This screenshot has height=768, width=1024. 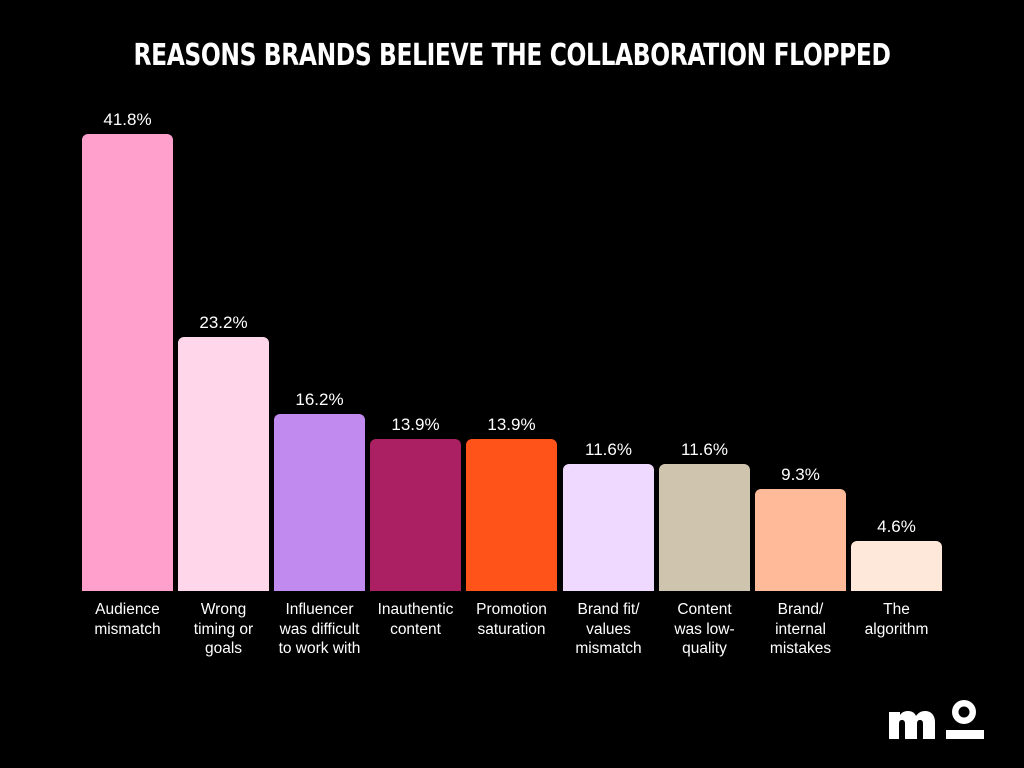 What do you see at coordinates (223, 323) in the screenshot?
I see `bar-value-label: 23.2%` at bounding box center [223, 323].